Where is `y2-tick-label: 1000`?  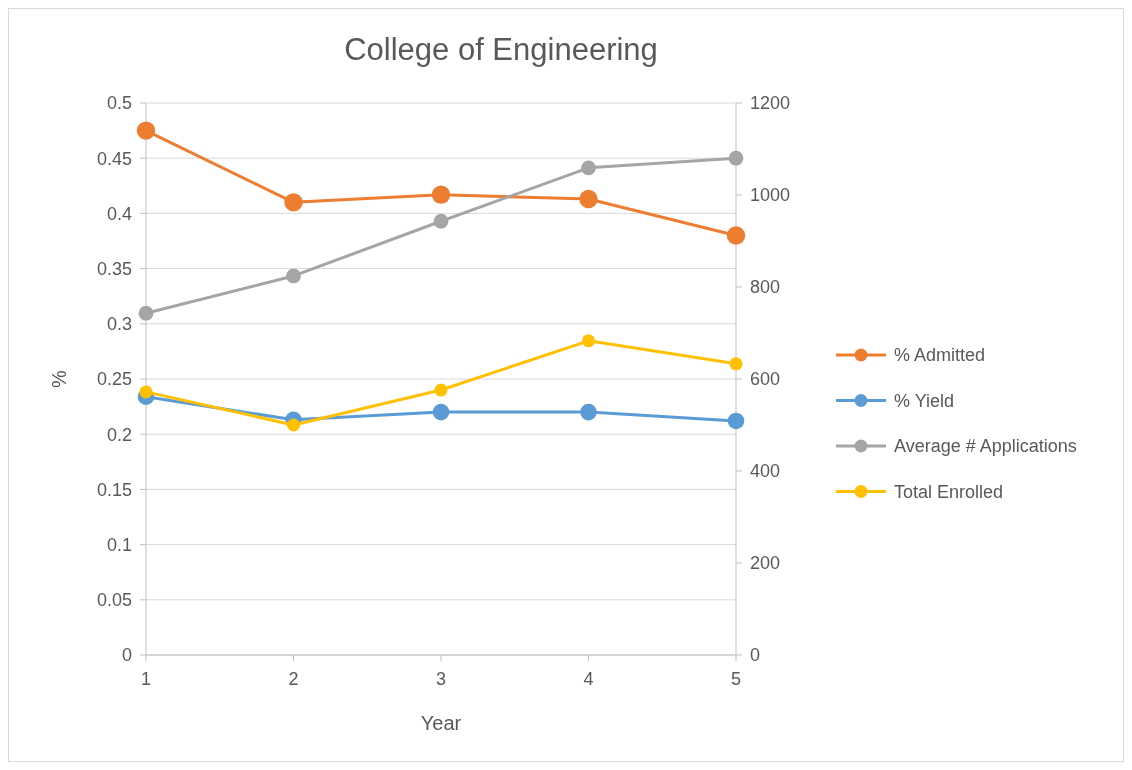 y2-tick-label: 1000 is located at coordinates (770, 195).